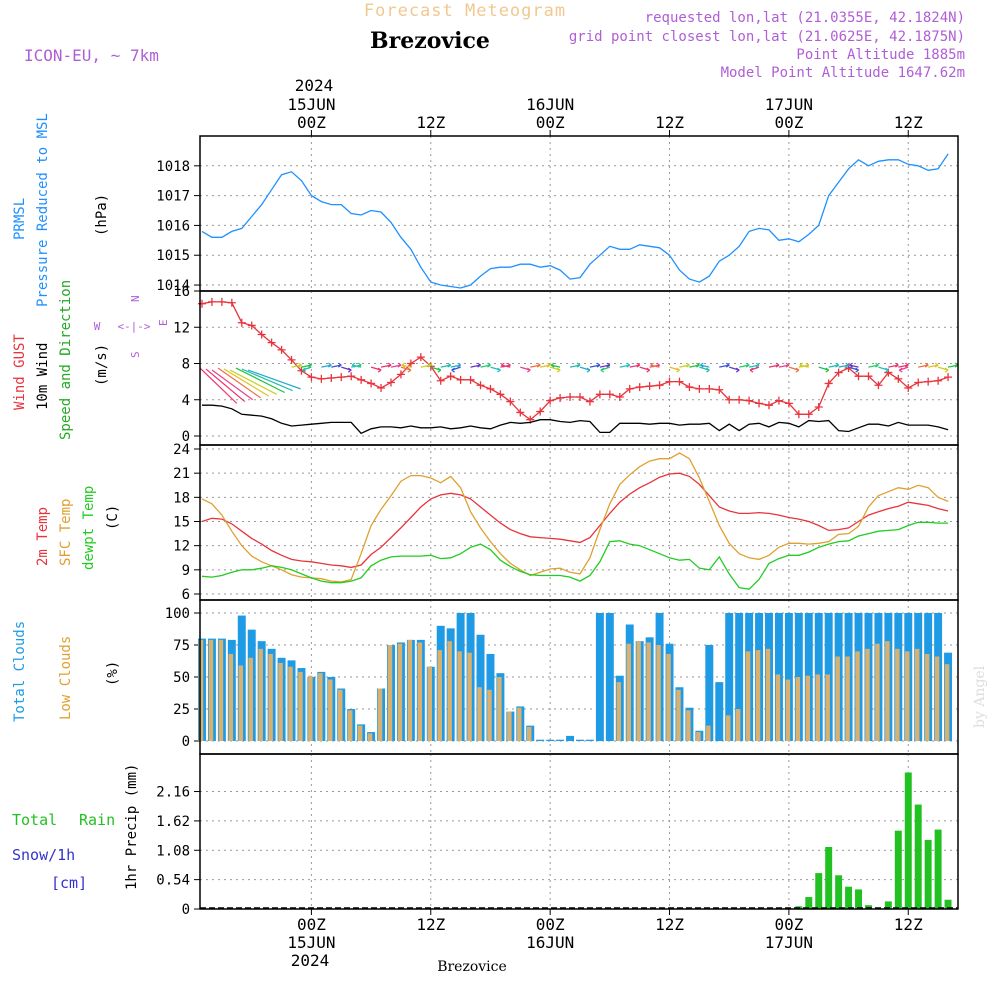 This screenshot has height=1000, width=1000. Describe the element at coordinates (311, 942) in the screenshot. I see `bottom-axis-day: 15JUN` at that location.